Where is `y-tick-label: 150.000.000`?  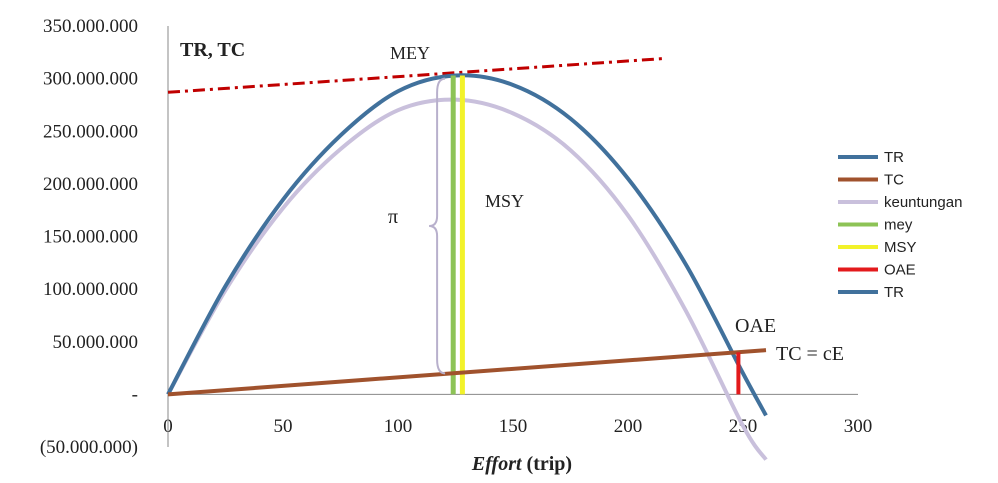
y-tick-label: 150.000.000 is located at coordinates (90, 237).